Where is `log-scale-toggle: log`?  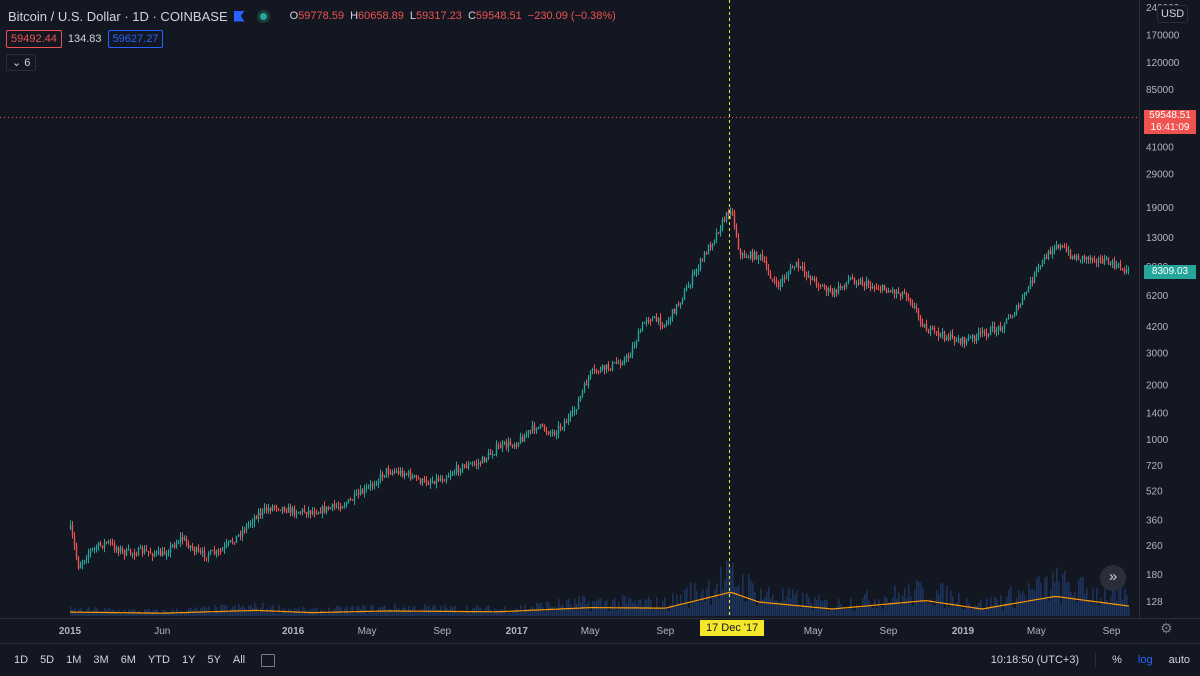
log-scale-toggle: log is located at coordinates (1145, 659).